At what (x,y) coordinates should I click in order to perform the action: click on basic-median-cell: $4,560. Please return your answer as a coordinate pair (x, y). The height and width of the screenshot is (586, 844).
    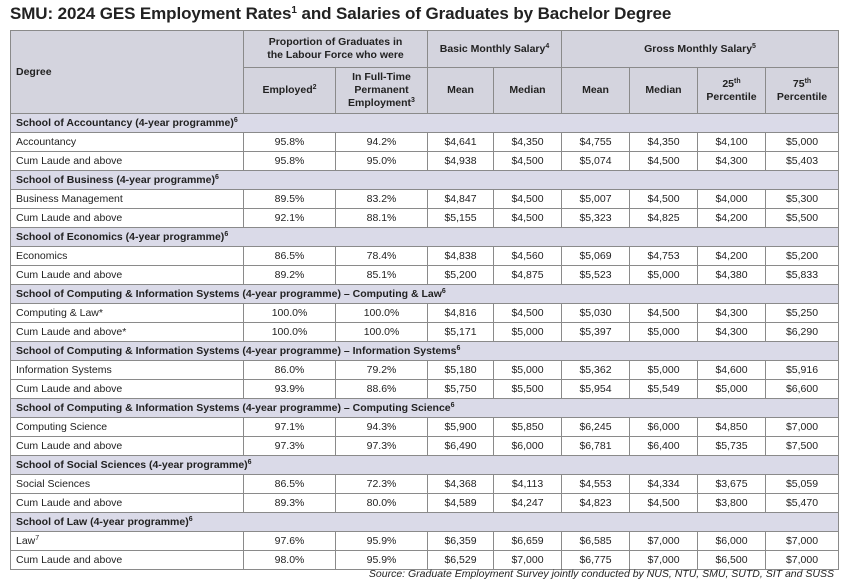
    Looking at the image, I should click on (527, 256).